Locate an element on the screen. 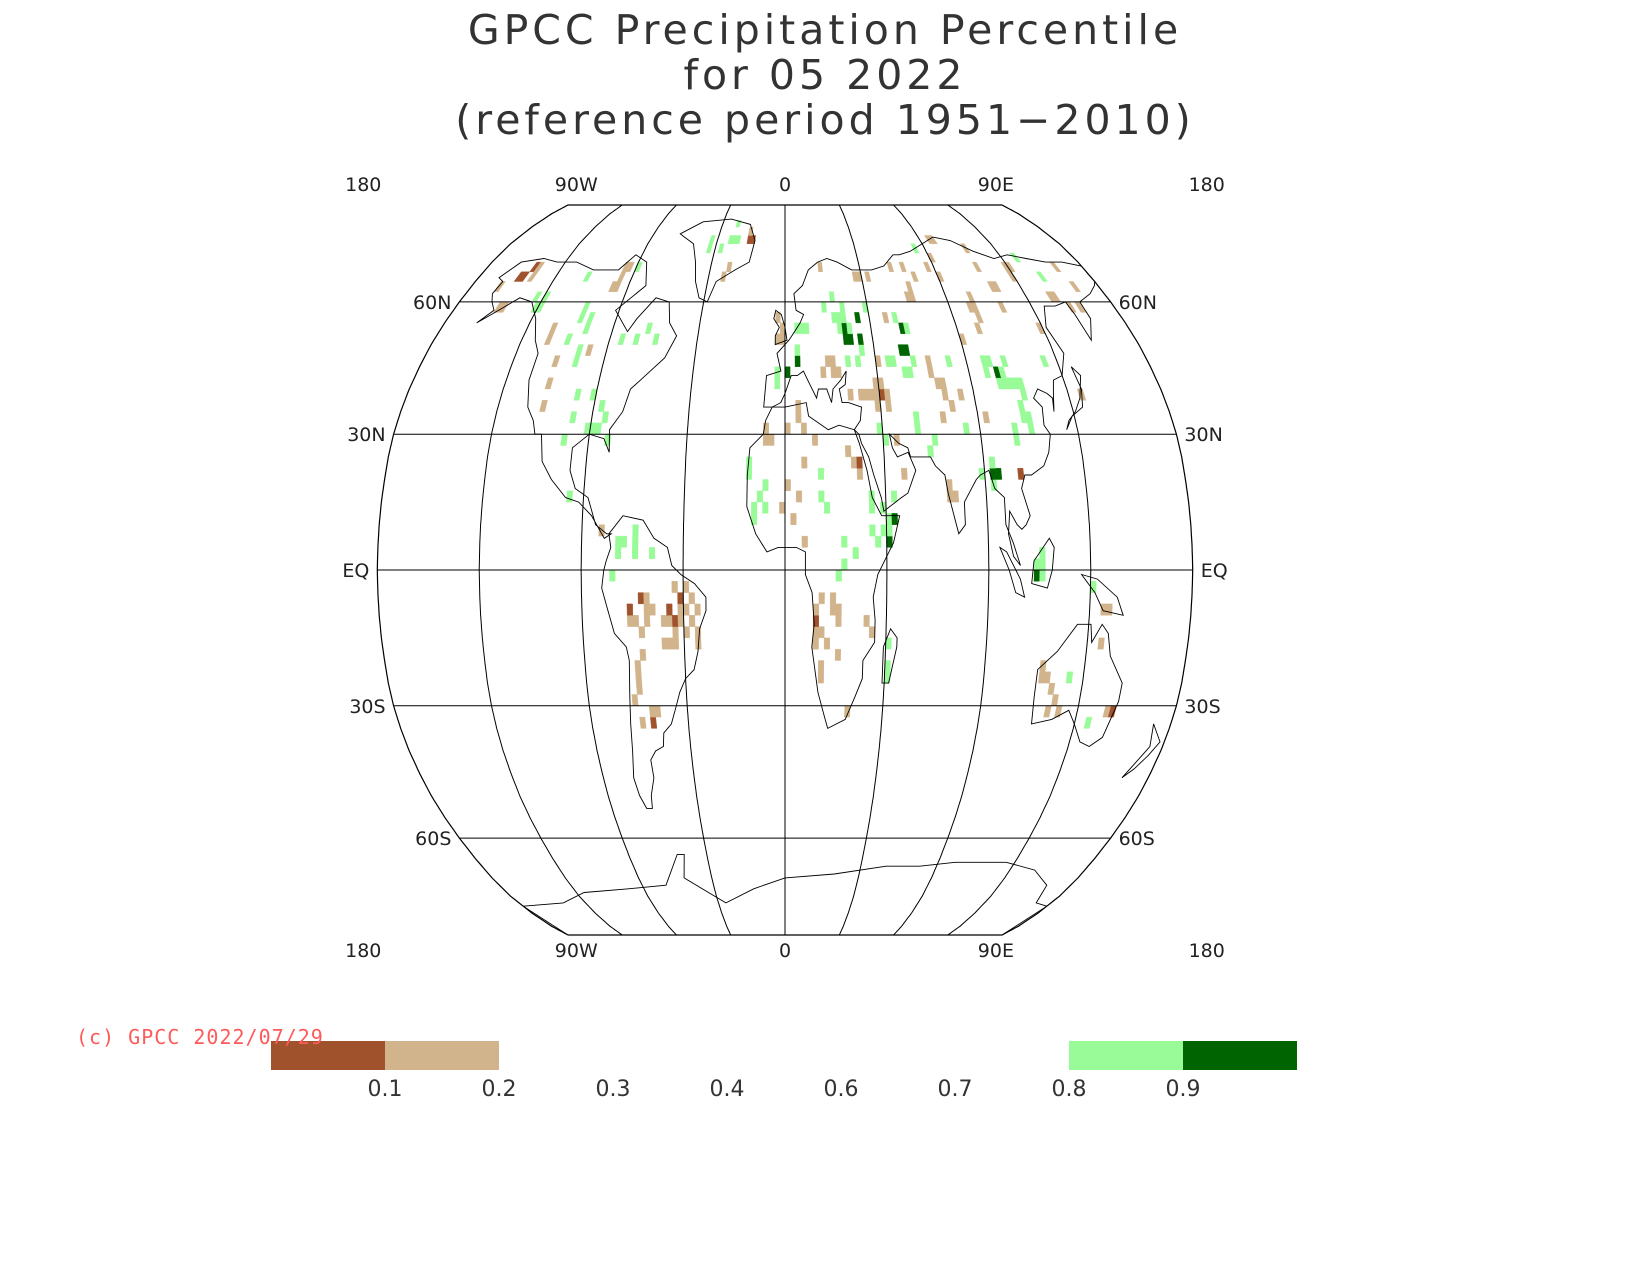 The height and width of the screenshot is (1270, 1650). coastline-australia is located at coordinates (1076, 685).